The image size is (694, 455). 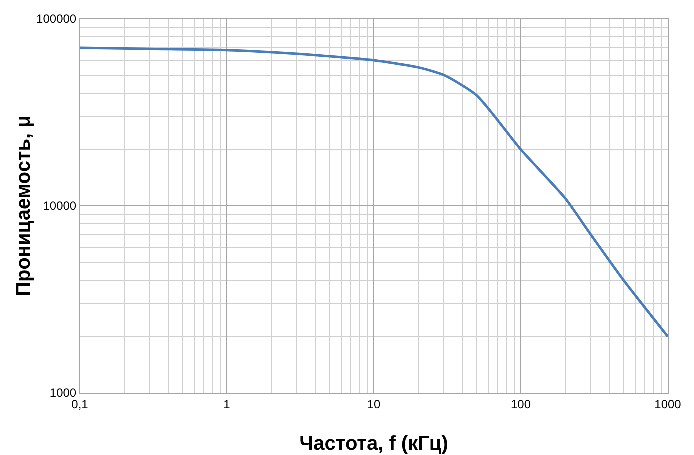 What do you see at coordinates (227, 404) in the screenshot?
I see `x-tick-label: 1` at bounding box center [227, 404].